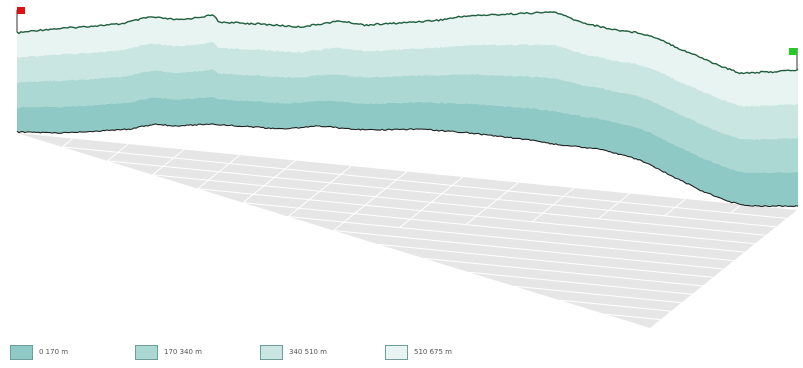 The height and width of the screenshot is (368, 803). I want to click on start-flag-icon, so click(21, 10).